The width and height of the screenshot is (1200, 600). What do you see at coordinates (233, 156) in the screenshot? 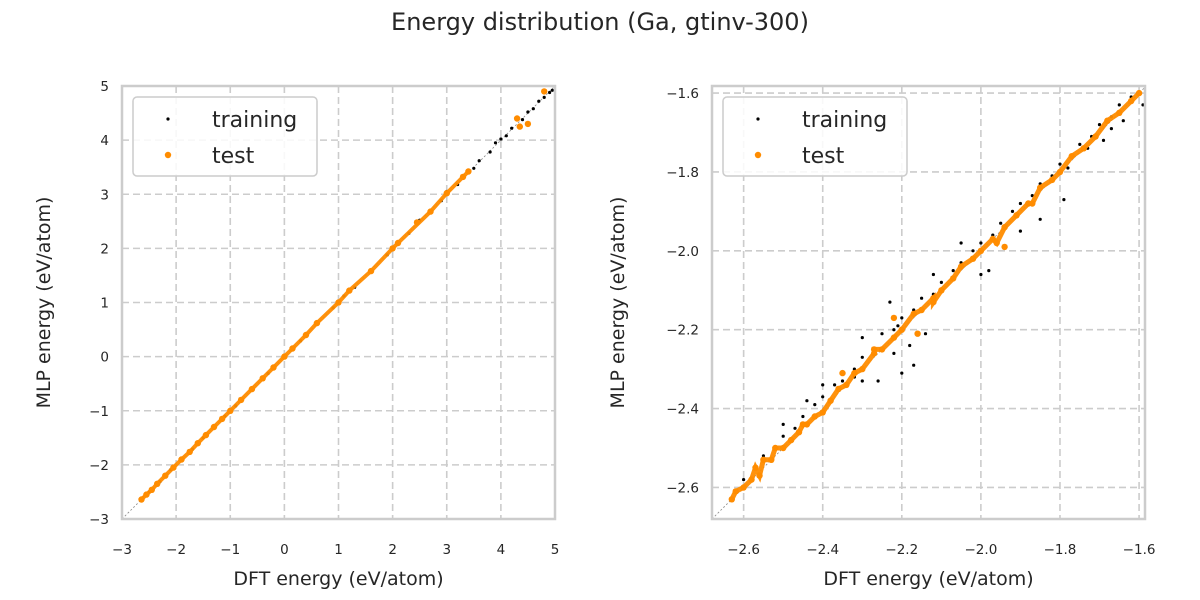
I see `legend-label-test: test` at bounding box center [233, 156].